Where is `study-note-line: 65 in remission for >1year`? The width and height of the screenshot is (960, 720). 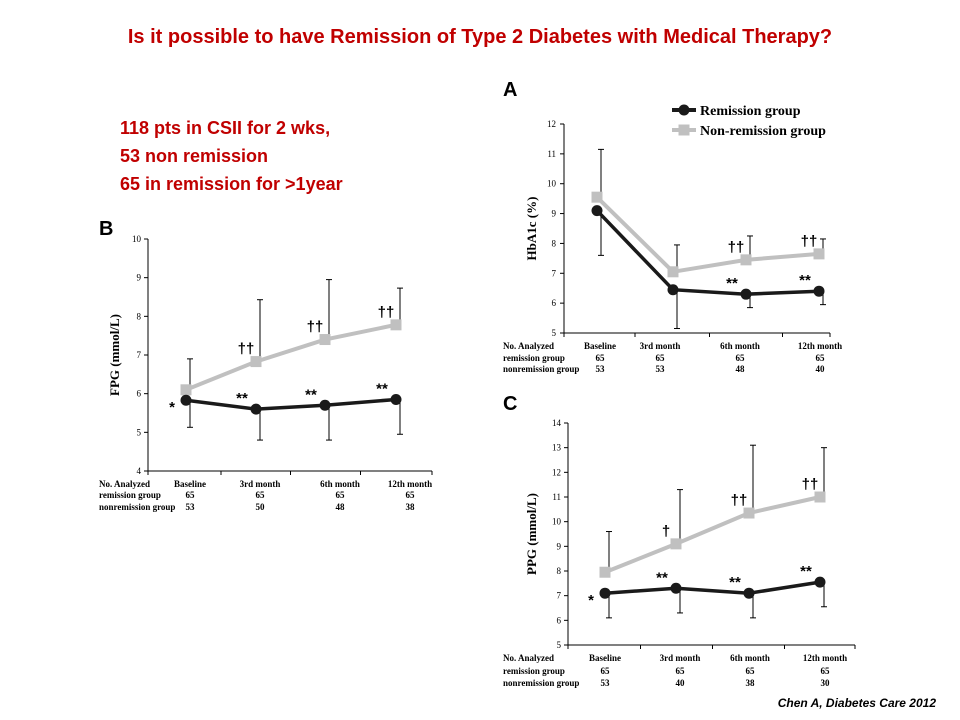 study-note-line: 65 in remission for >1year is located at coordinates (231, 184).